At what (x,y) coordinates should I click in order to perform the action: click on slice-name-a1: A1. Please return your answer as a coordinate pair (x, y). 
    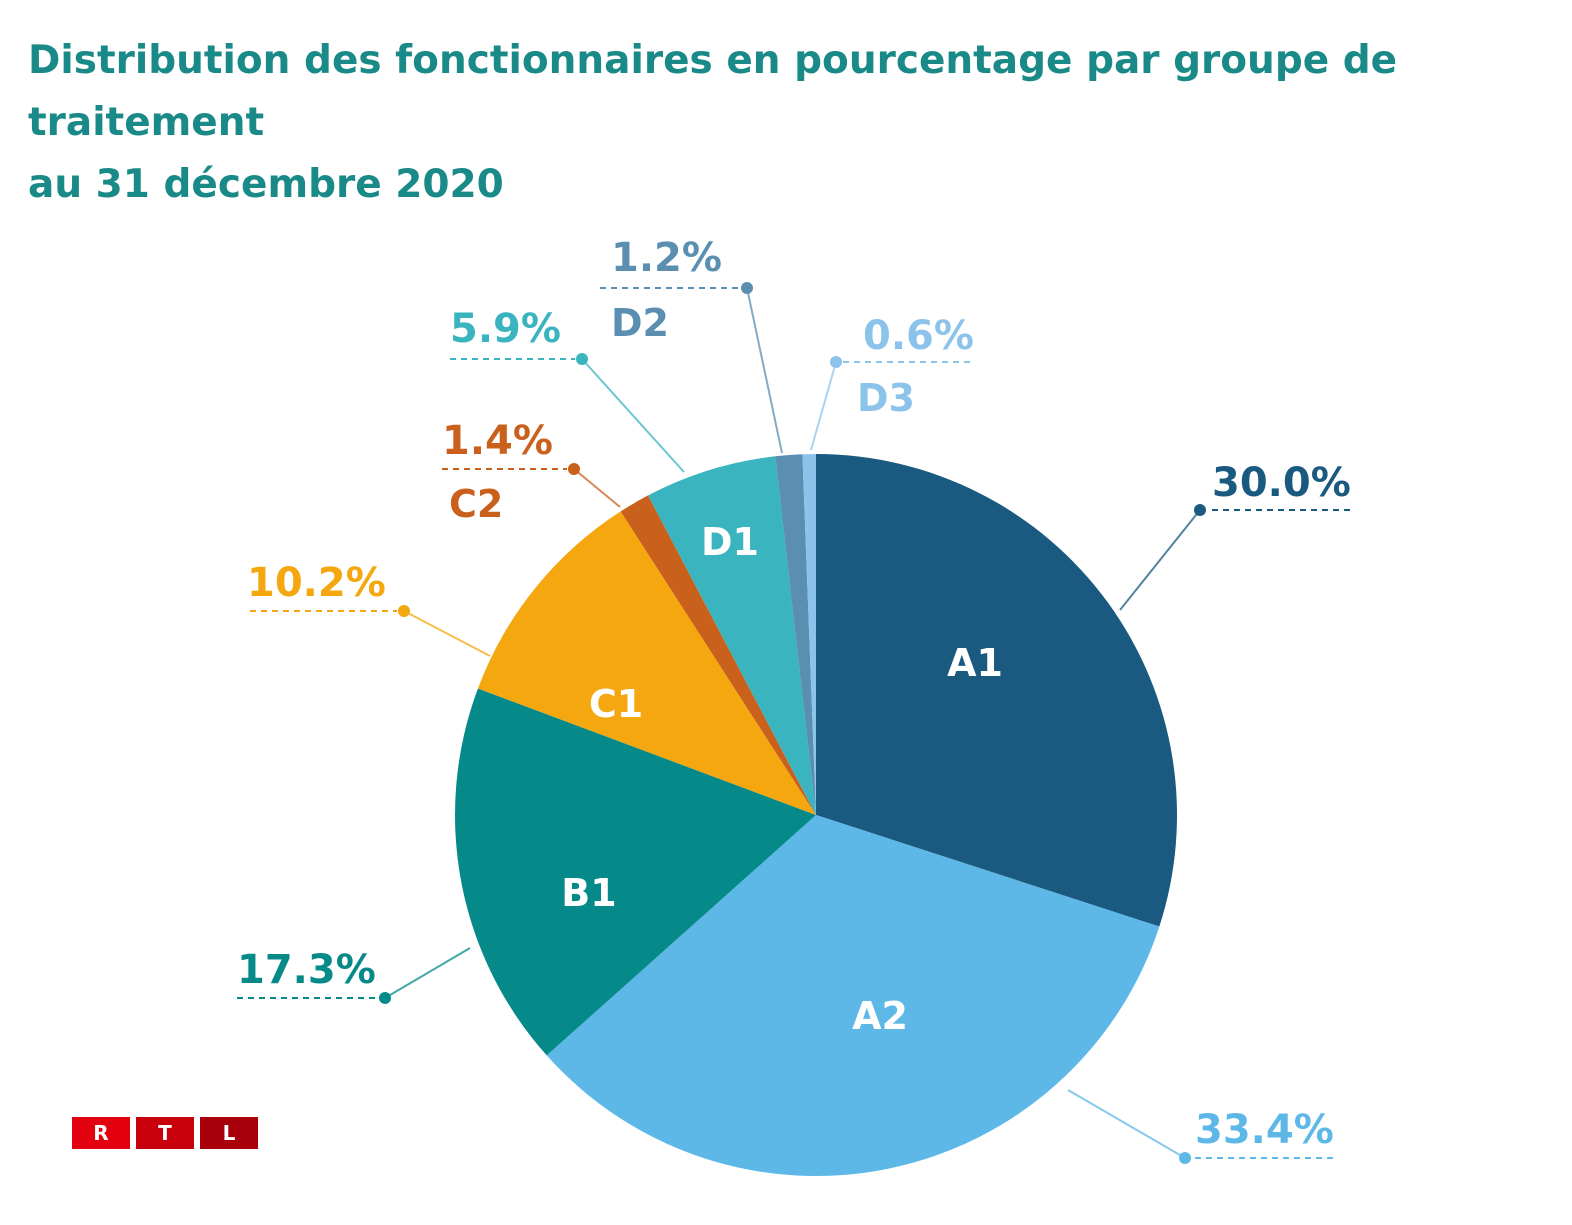
    Looking at the image, I should click on (975, 663).